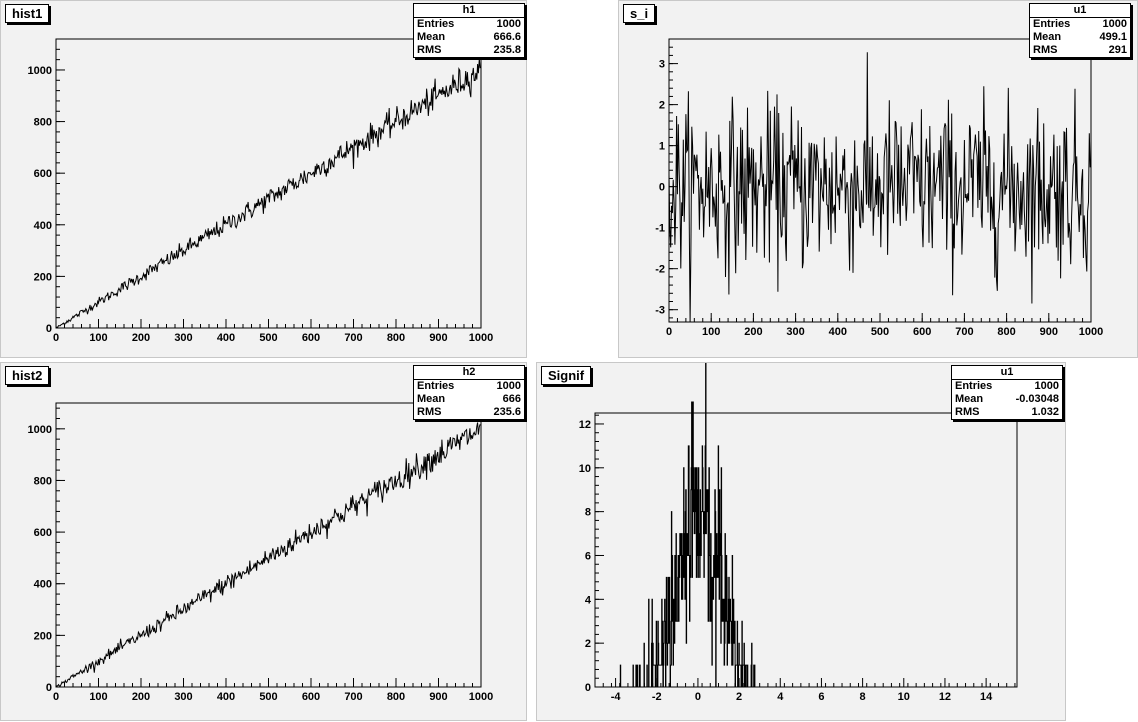  What do you see at coordinates (507, 37) in the screenshot?
I see `stats-mean: 666.6` at bounding box center [507, 37].